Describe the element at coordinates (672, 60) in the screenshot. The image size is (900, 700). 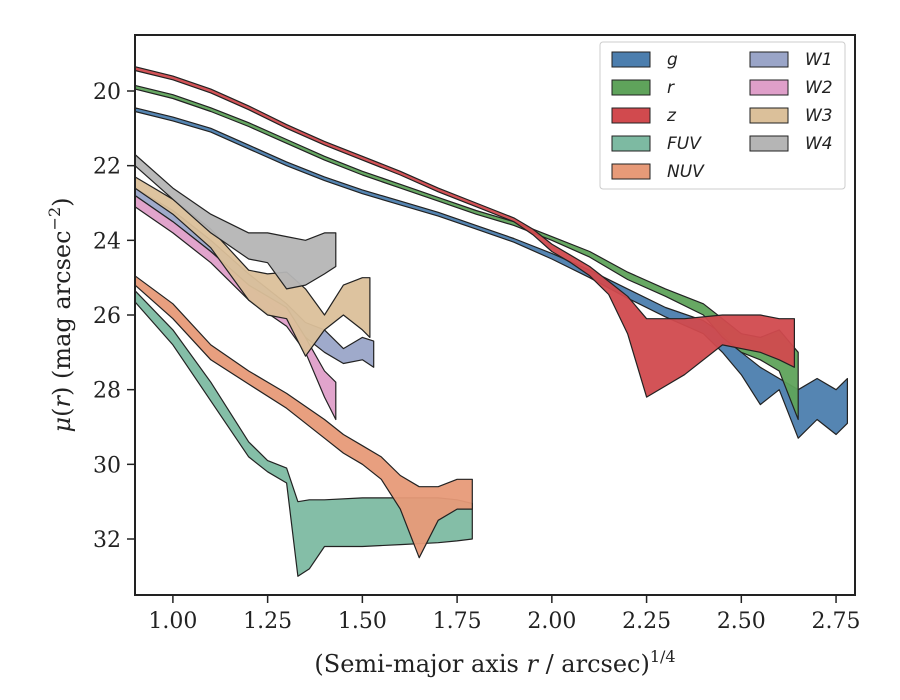
I see `legend-label-g: g` at that location.